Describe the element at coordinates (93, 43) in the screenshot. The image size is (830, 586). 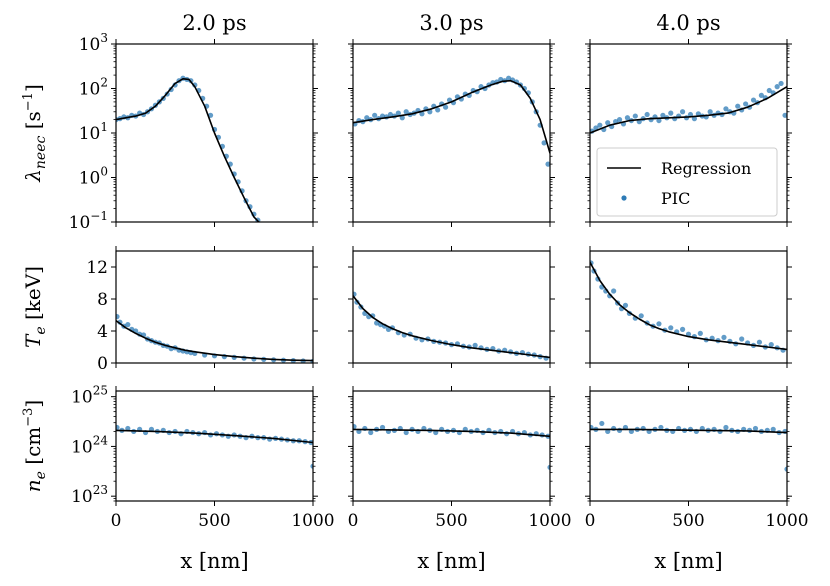
I see `y-tick-label: 10³` at that location.